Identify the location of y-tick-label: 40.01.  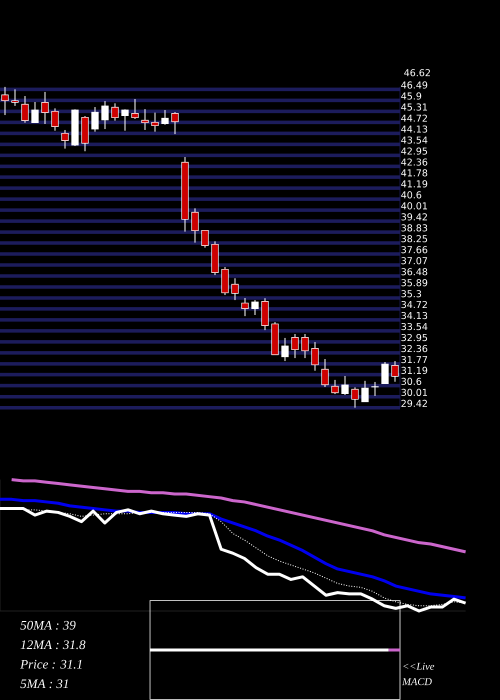
(414, 206).